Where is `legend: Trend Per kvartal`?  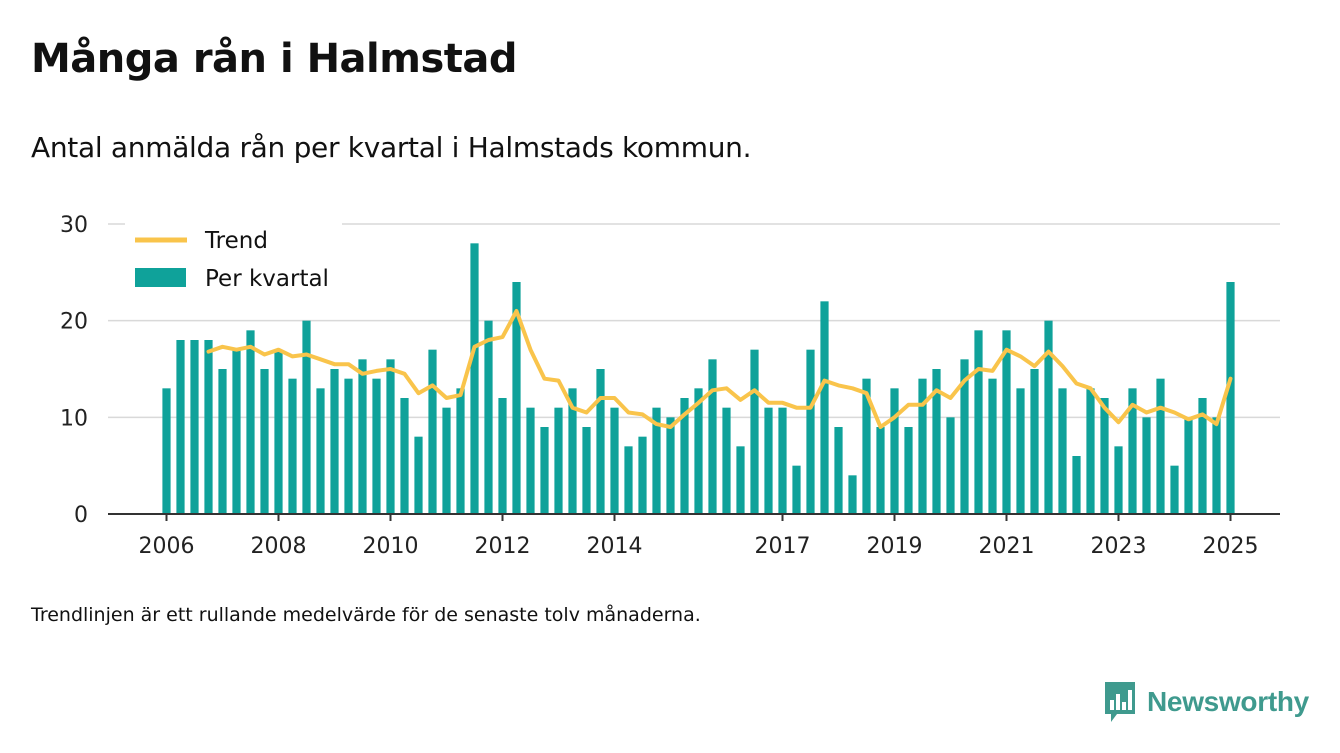 legend: Trend Per kvartal is located at coordinates (233, 264).